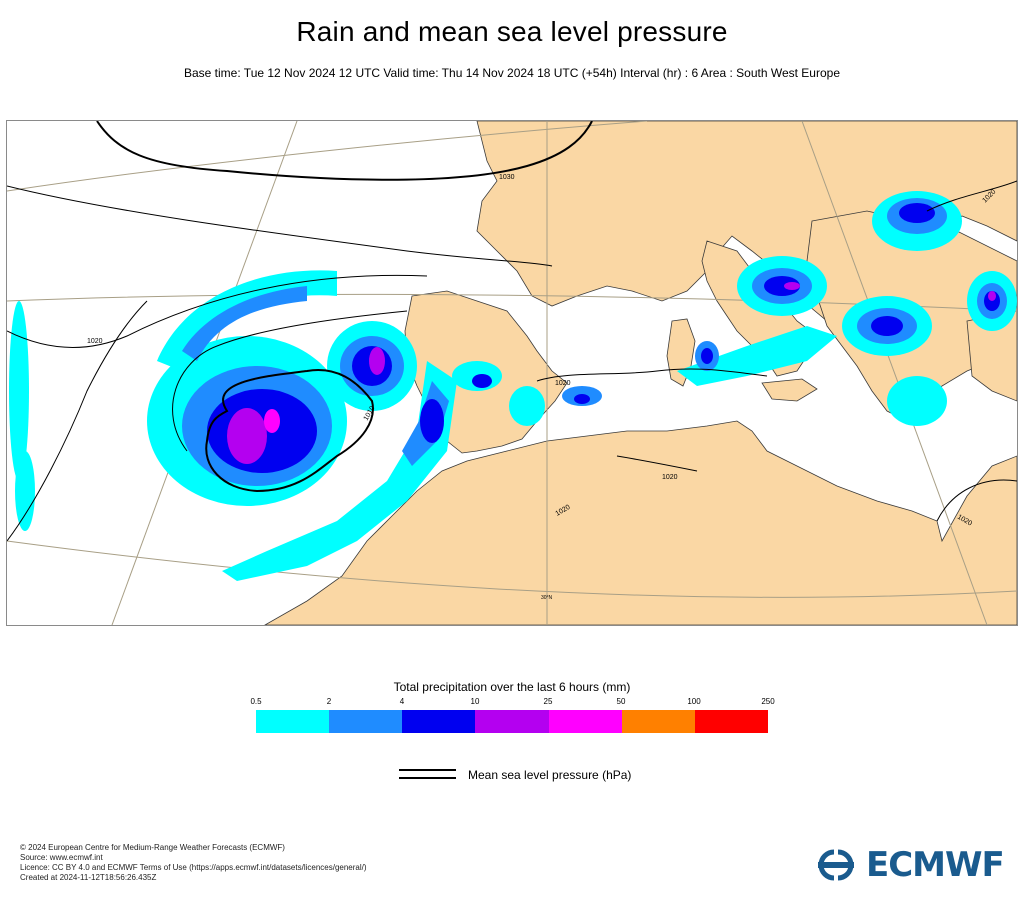 The width and height of the screenshot is (1024, 922). I want to click on land-sicily, so click(789, 390).